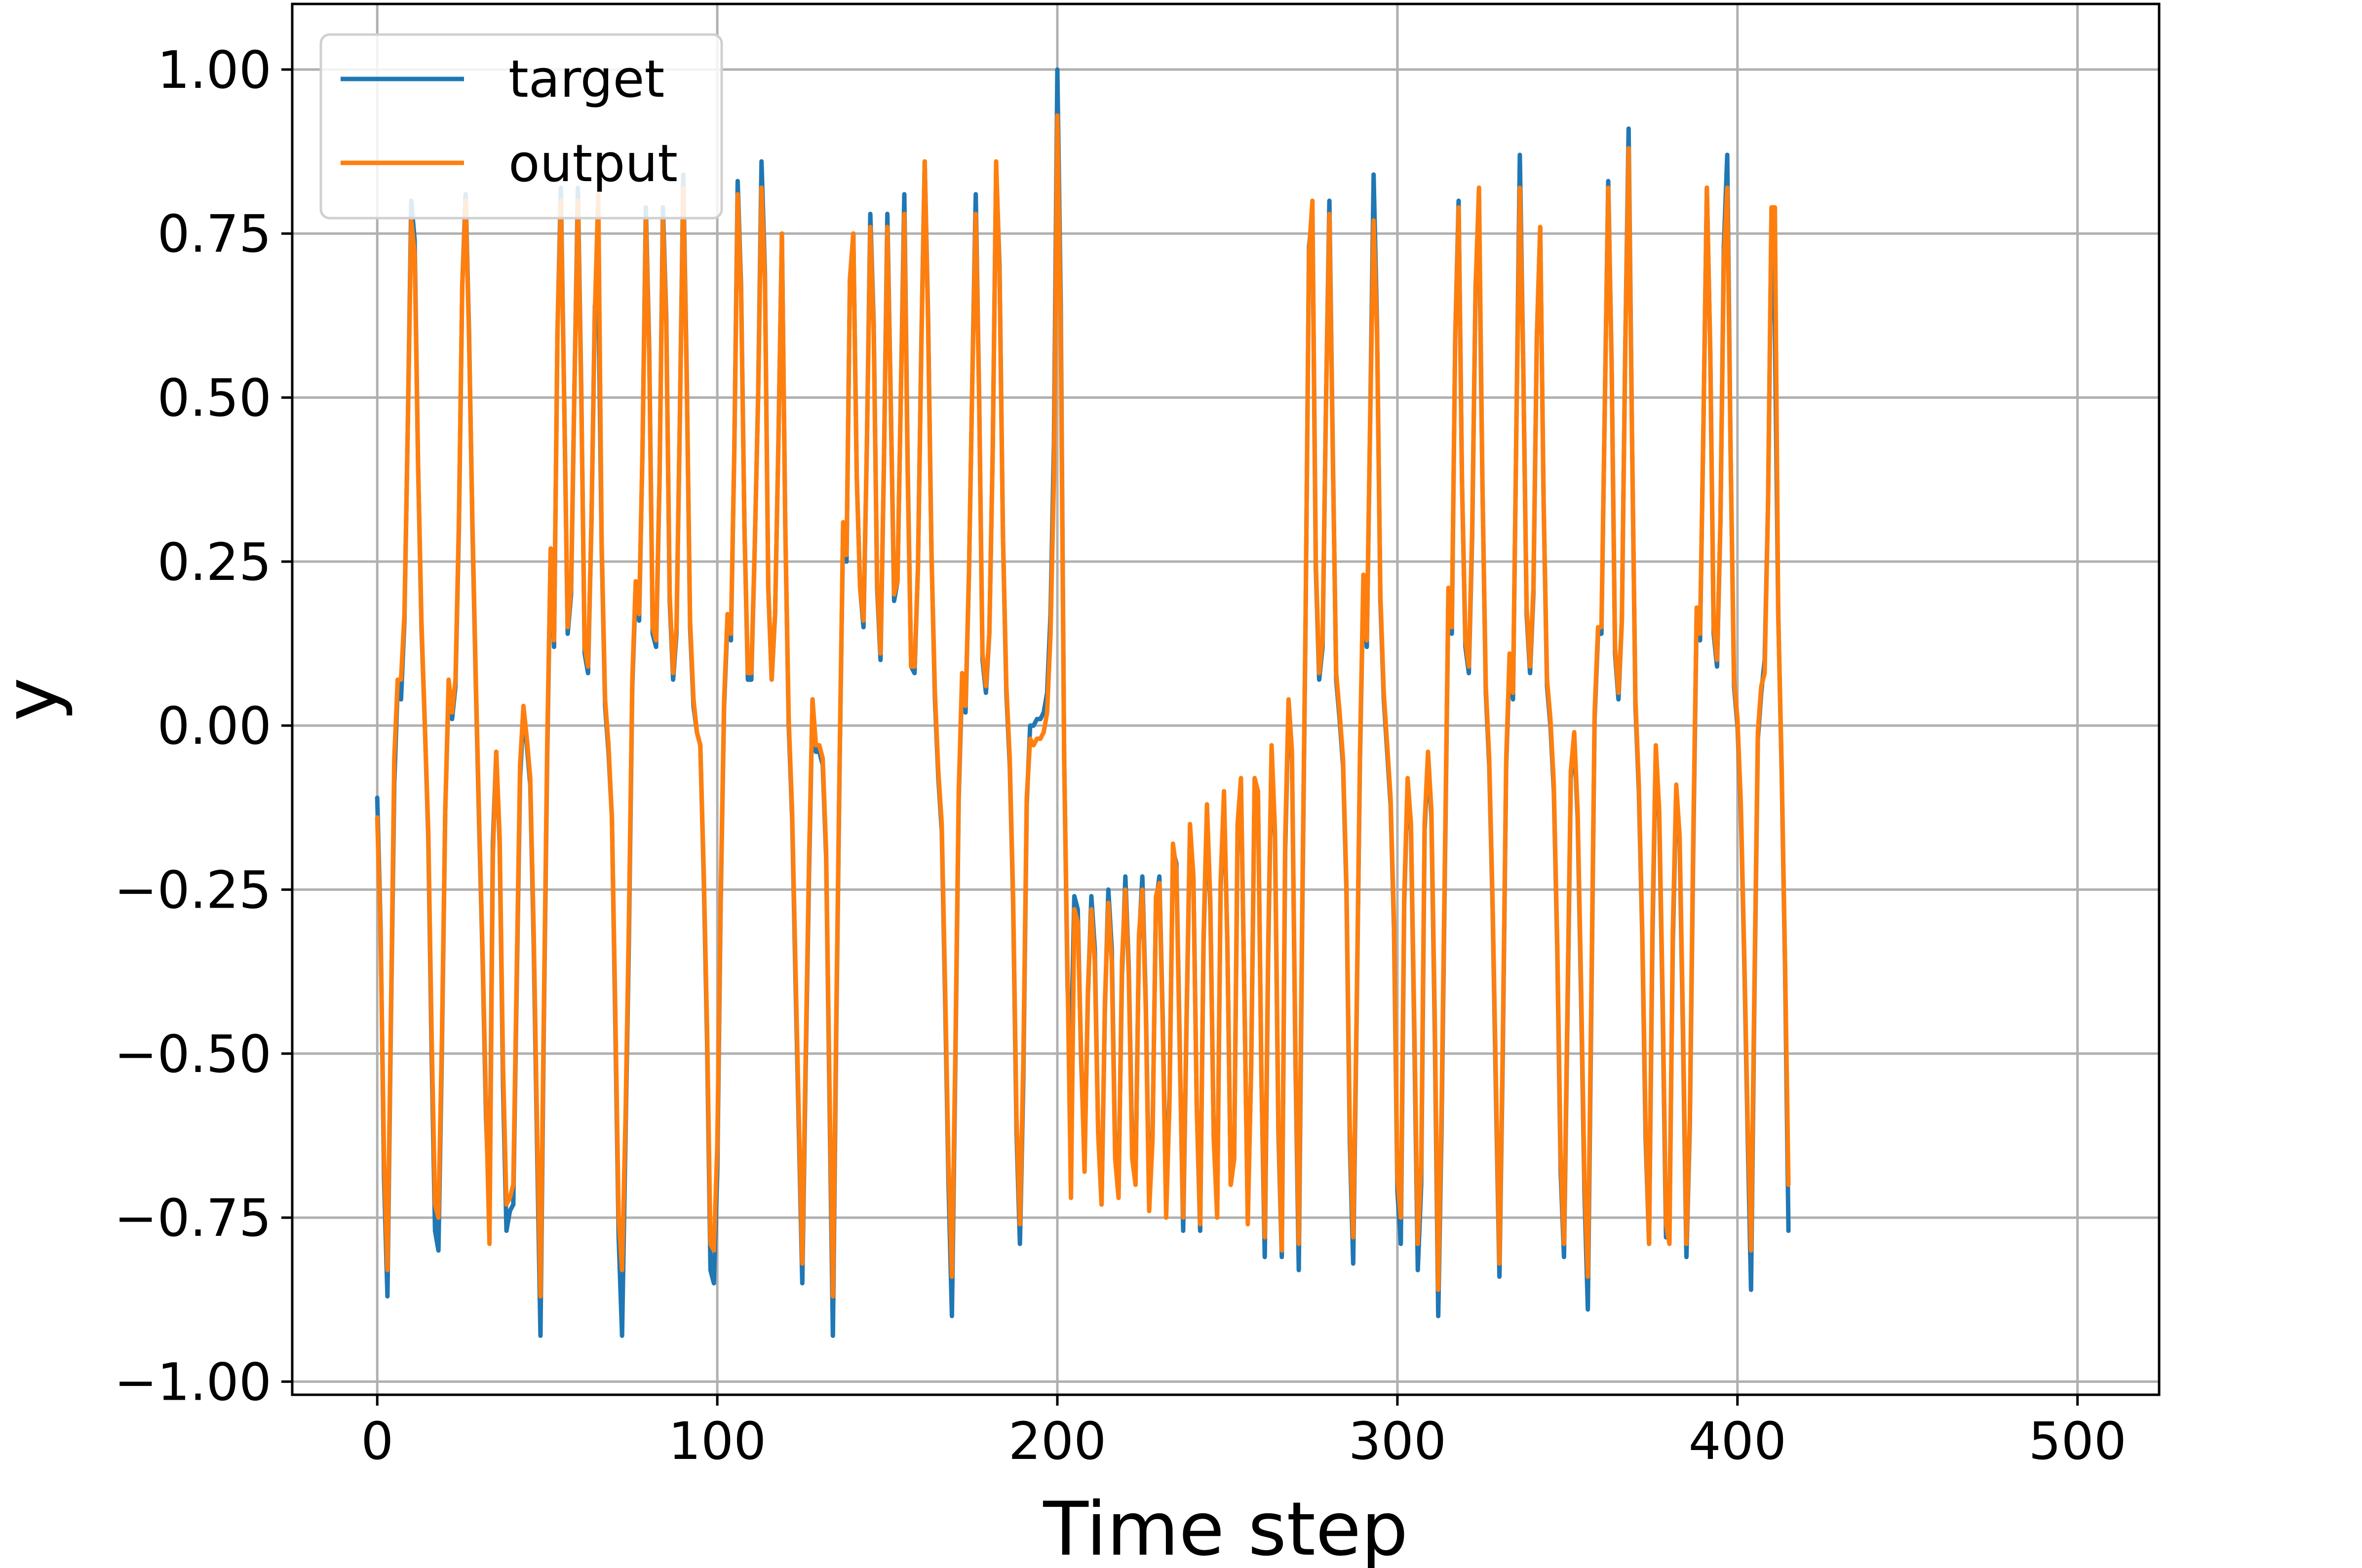  I want to click on legend-label-output: output, so click(593, 163).